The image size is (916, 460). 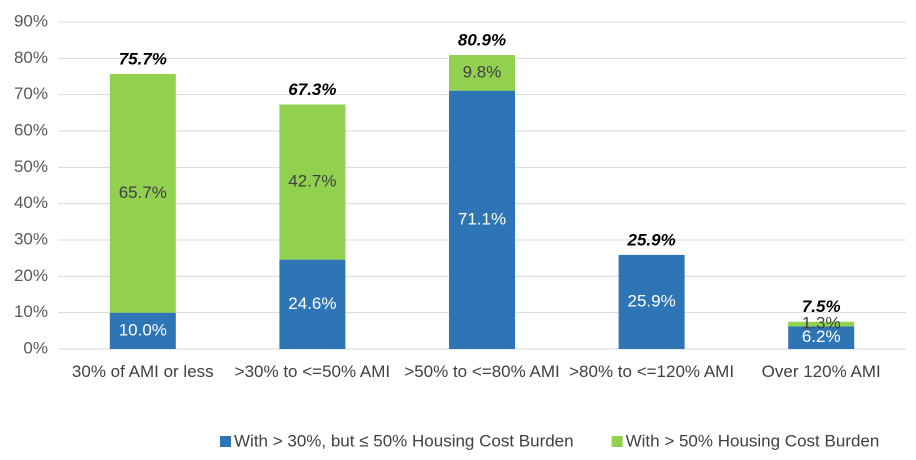 I want to click on x-tick-label: 30% of AMI or less, so click(x=142, y=371).